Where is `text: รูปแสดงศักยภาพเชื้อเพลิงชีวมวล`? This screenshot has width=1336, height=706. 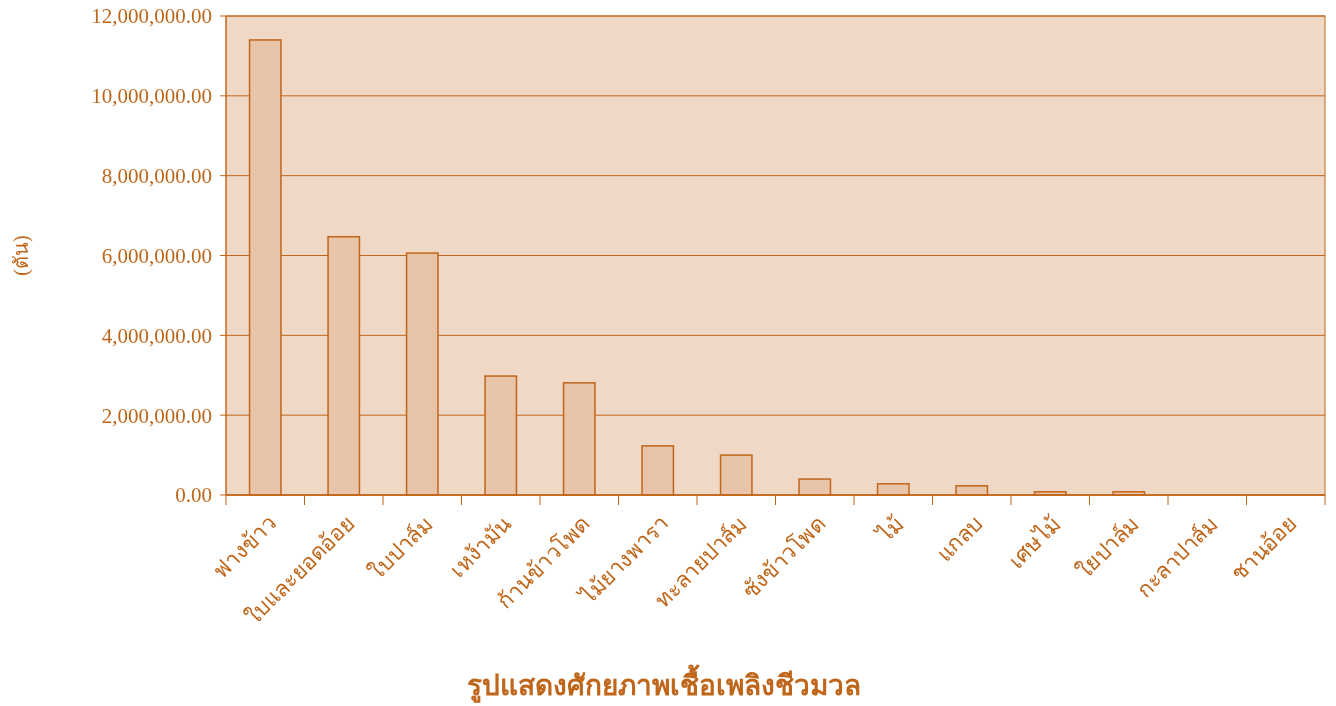 text: รูปแสดงศักยภาพเชื้อเพลิงชีวมวล is located at coordinates (664, 683).